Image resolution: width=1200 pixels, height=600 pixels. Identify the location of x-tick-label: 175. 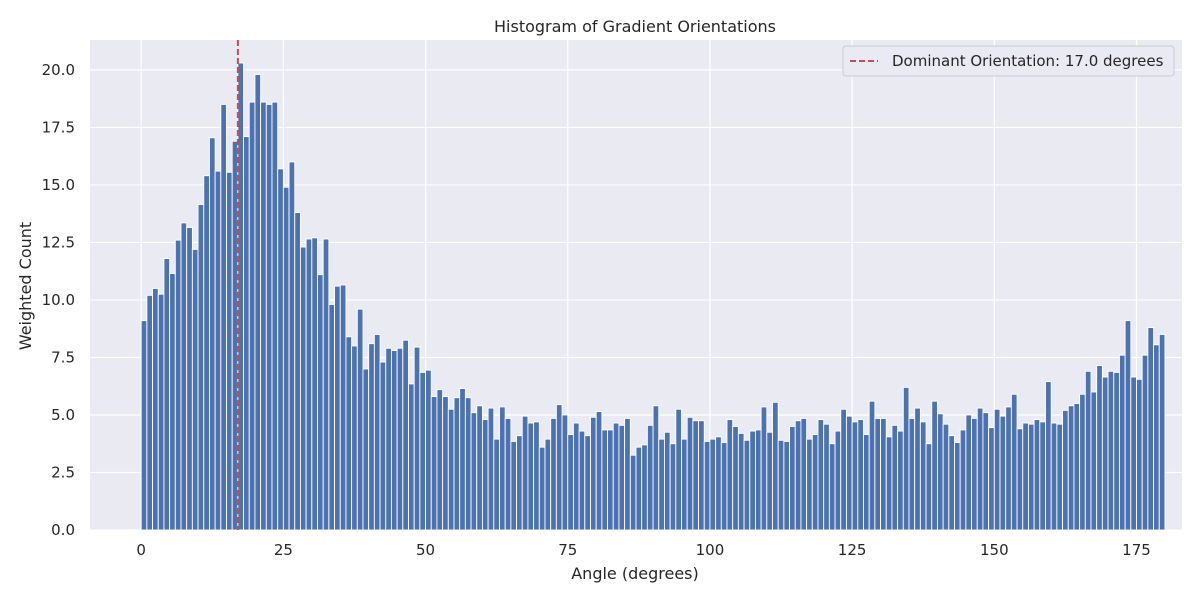
(1136, 550).